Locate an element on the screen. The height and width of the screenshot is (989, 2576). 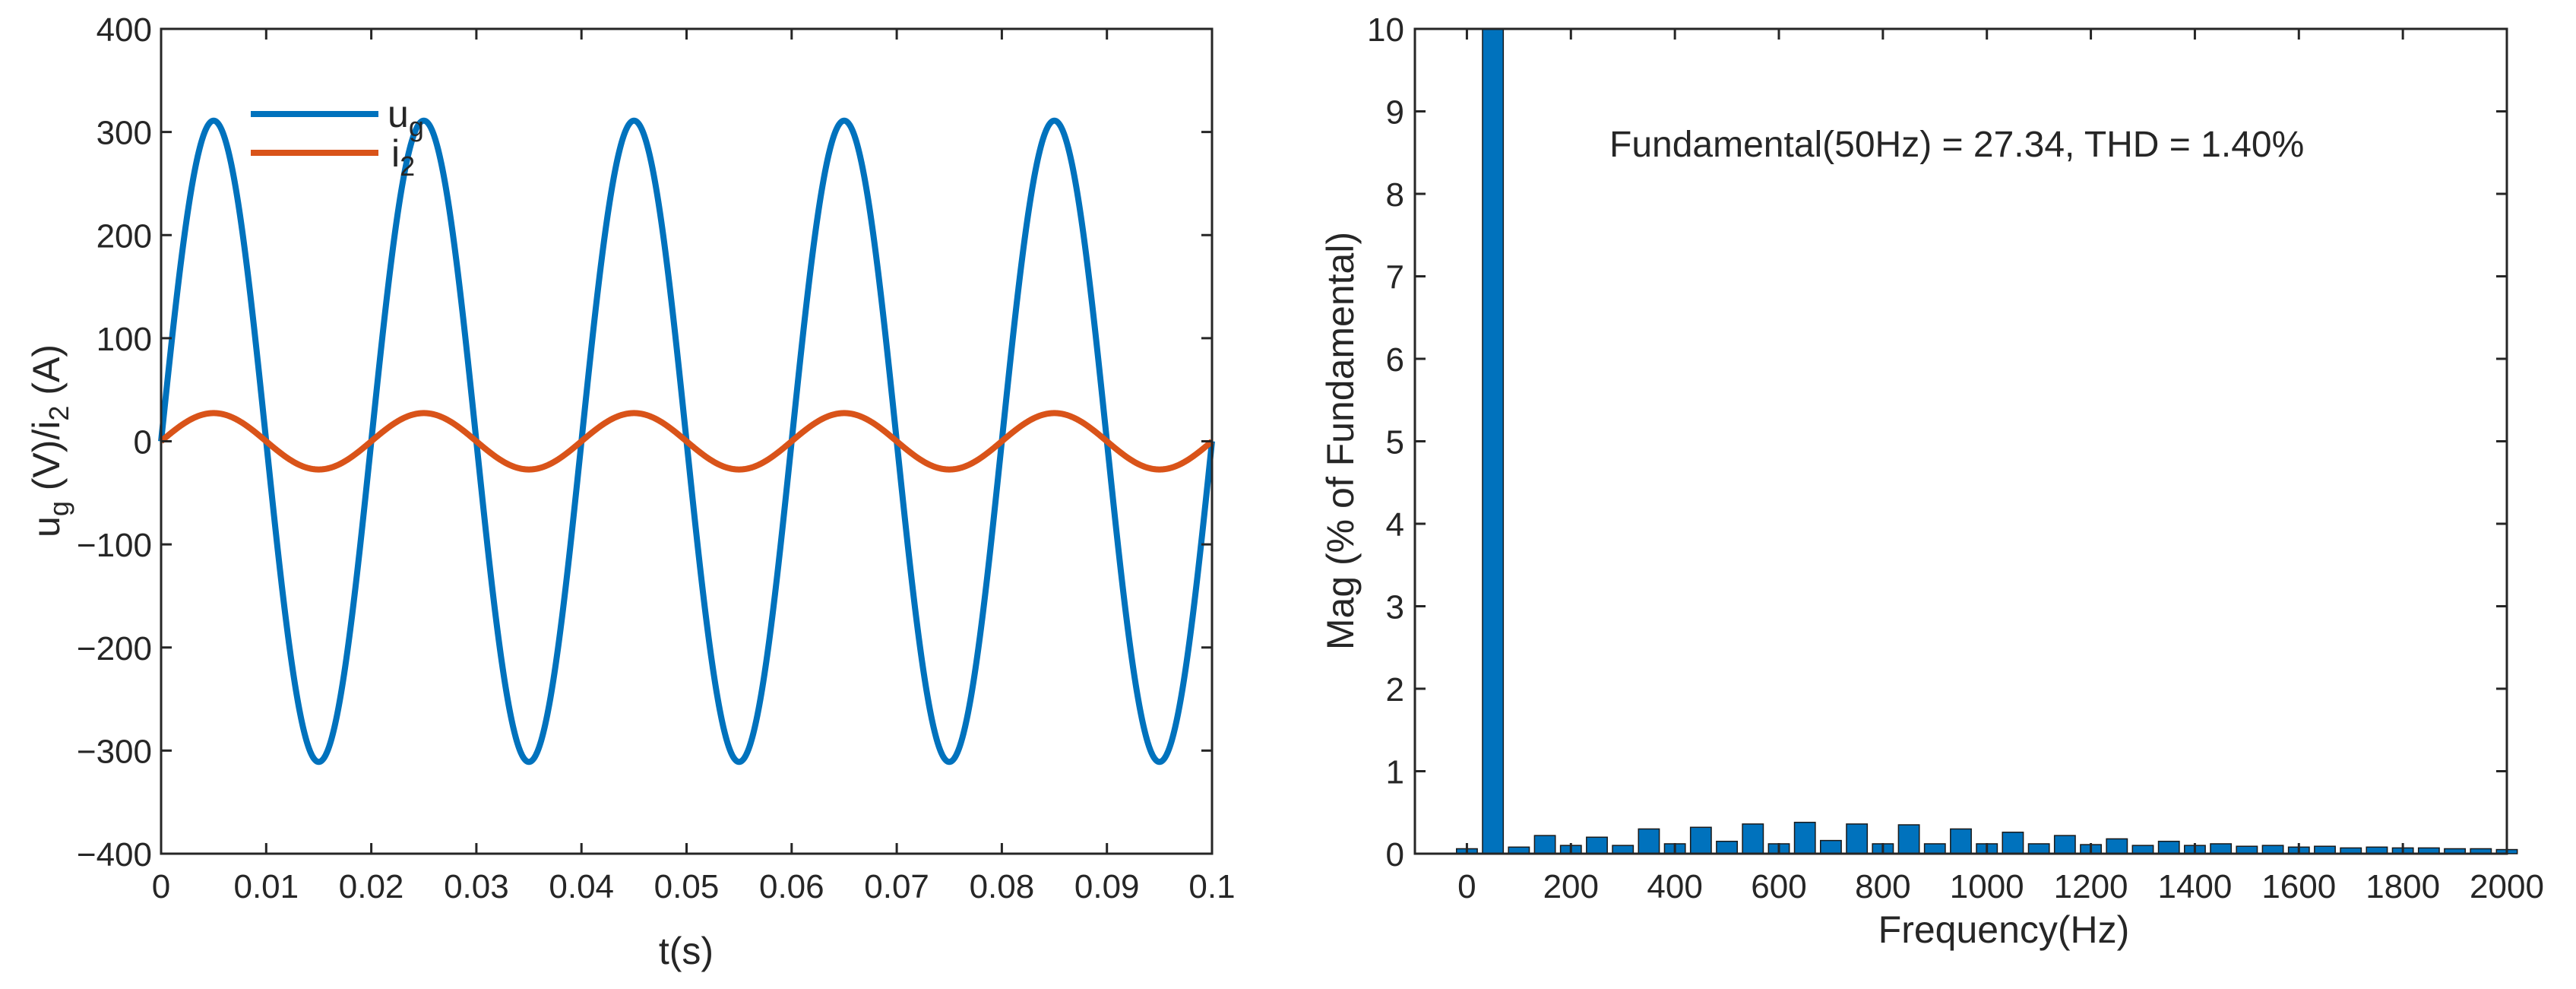
y-tick-label: 300 is located at coordinates (124, 133).